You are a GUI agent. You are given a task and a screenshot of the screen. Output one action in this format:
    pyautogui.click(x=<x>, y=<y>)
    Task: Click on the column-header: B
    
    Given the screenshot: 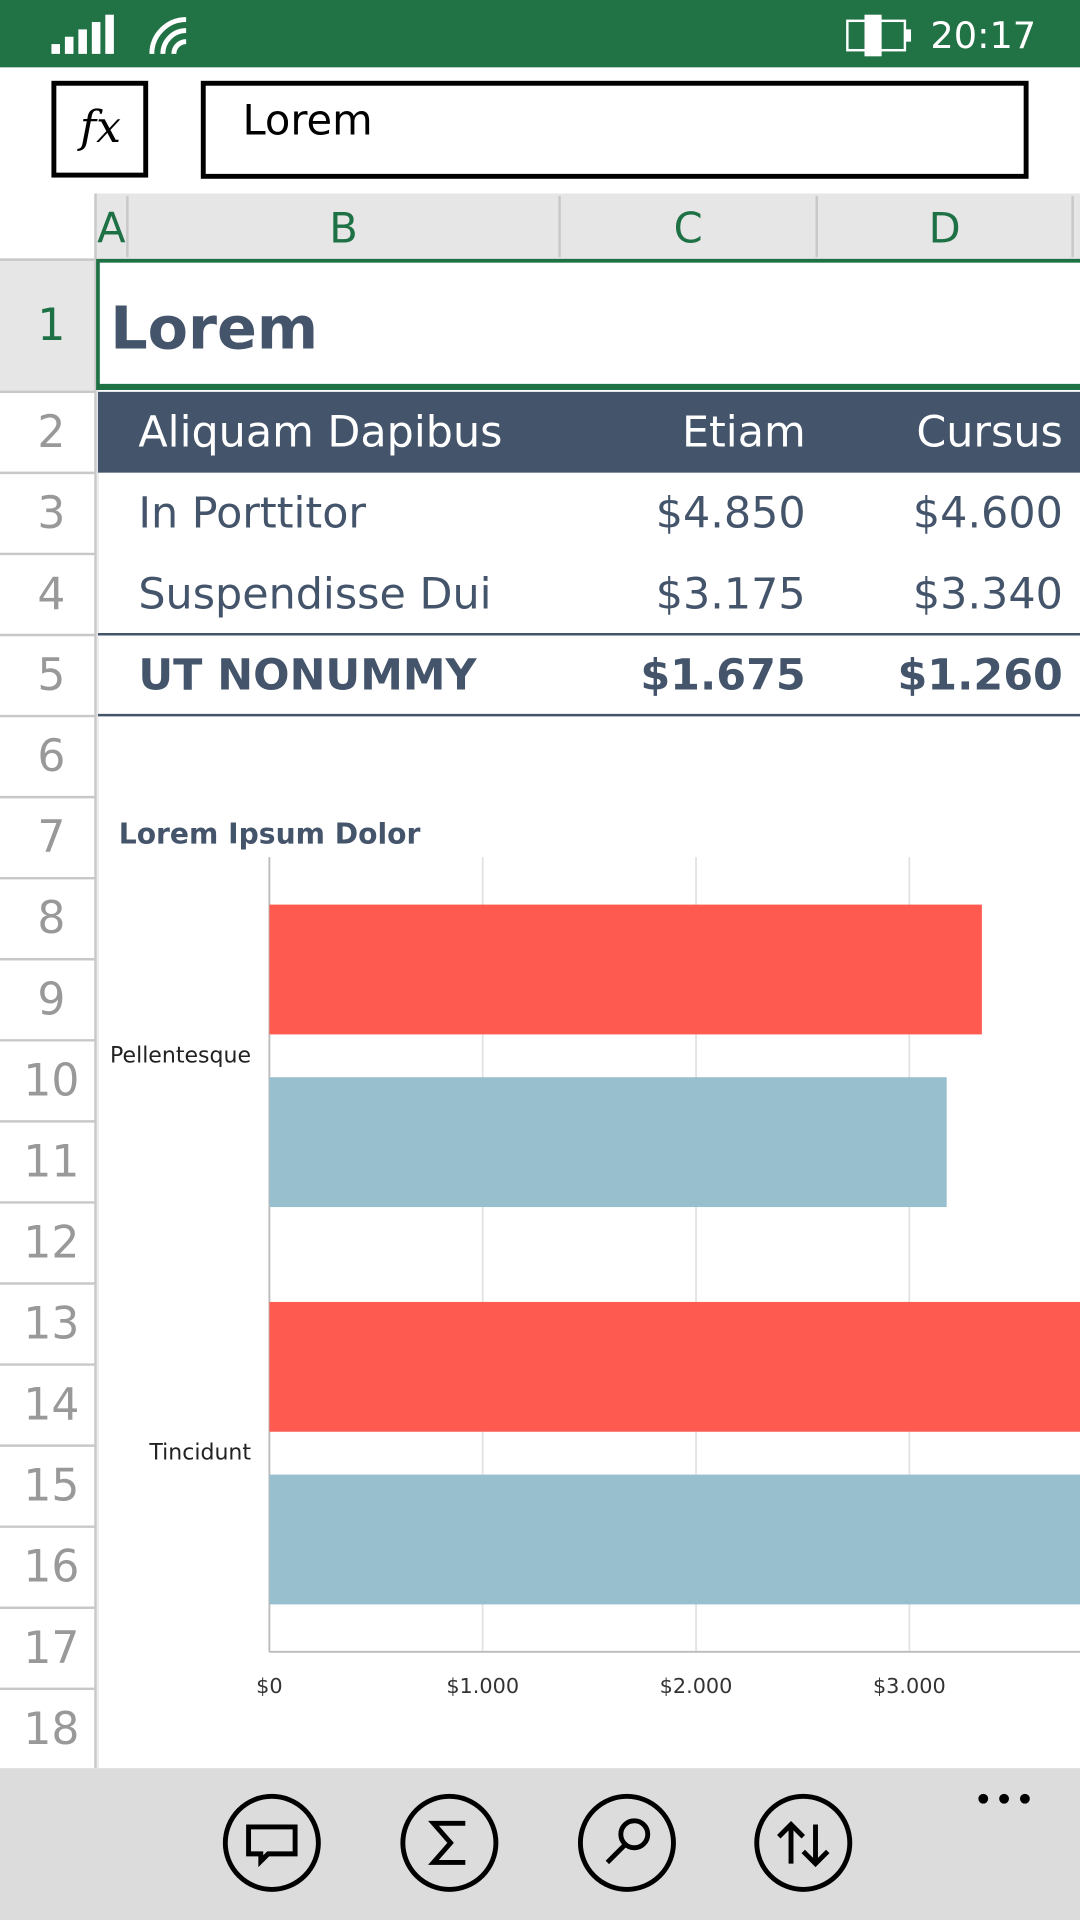 What is the action you would take?
    pyautogui.click(x=343, y=227)
    